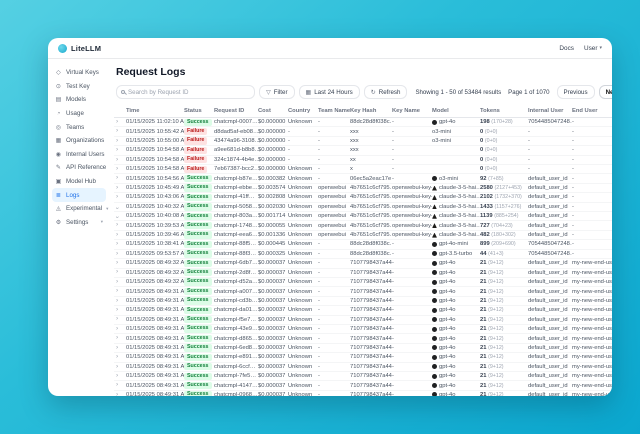 The image size is (640, 434). I want to click on time-range-button: ▦ Last 24 Hours, so click(329, 92).